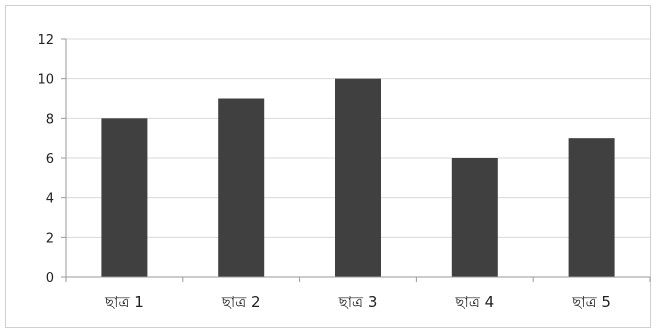  I want to click on x-category-label: ছাত্র 1, so click(124, 302).